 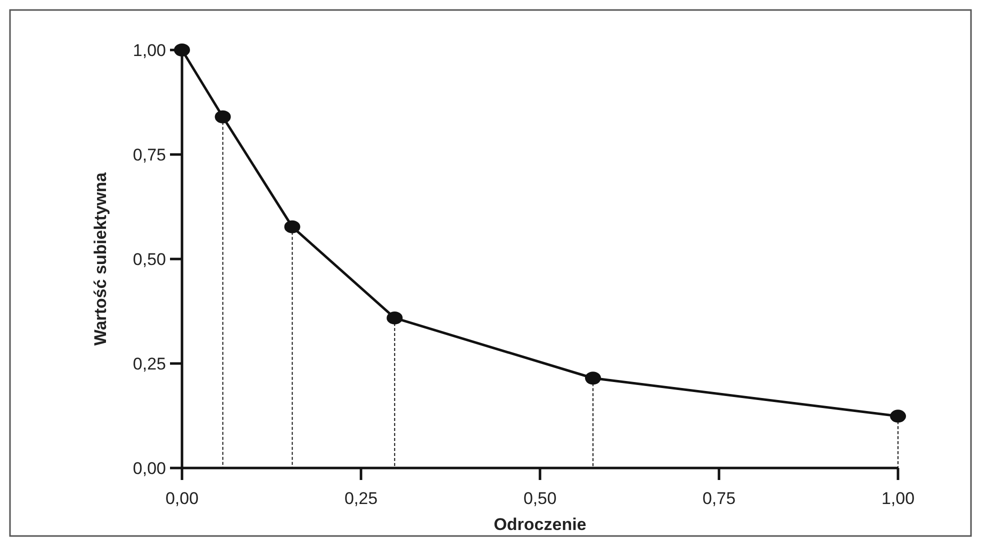 What do you see at coordinates (149, 259) in the screenshot?
I see `y-tick-label: 0,50` at bounding box center [149, 259].